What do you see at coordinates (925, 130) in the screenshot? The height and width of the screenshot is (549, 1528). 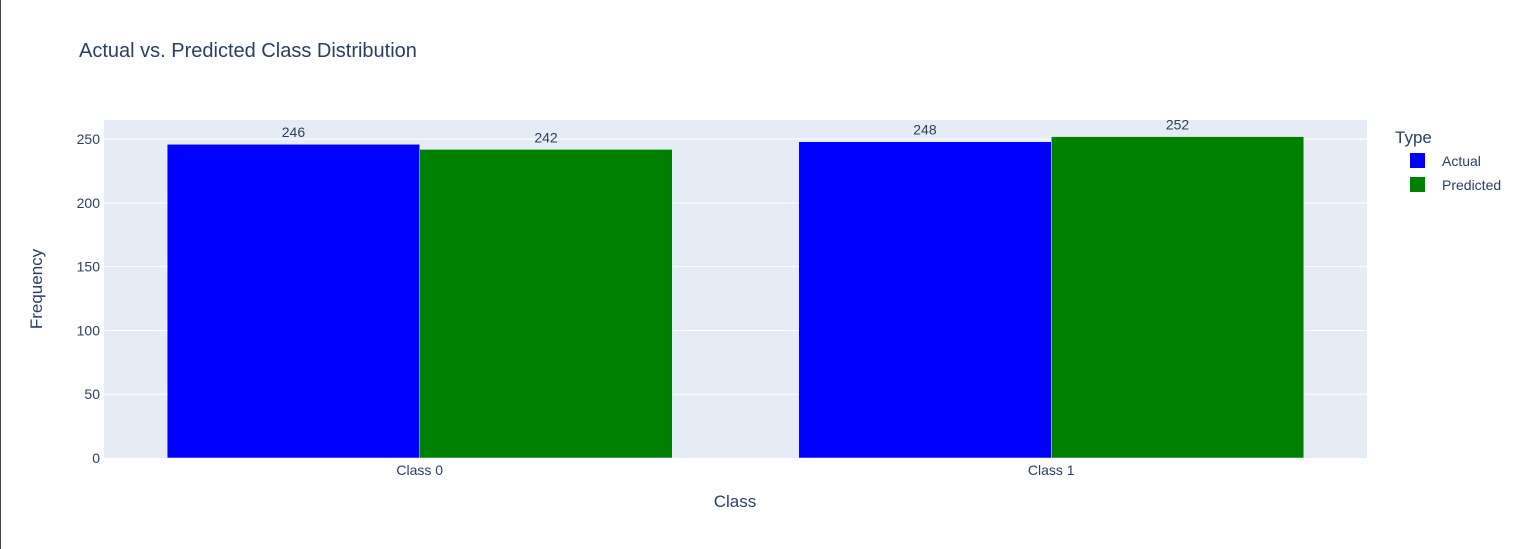 I see `bar-value-label: 248` at bounding box center [925, 130].